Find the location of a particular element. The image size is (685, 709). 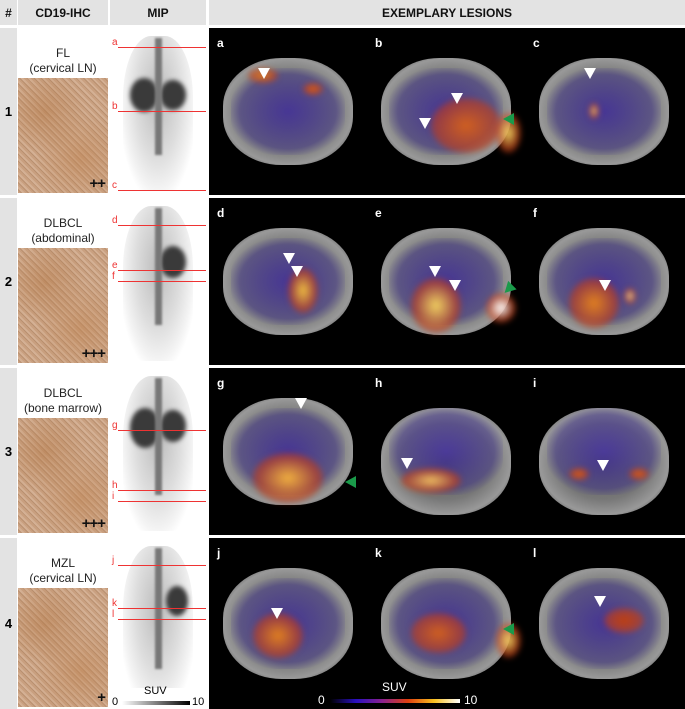

lesion-panel-b: b is located at coordinates (446, 111).